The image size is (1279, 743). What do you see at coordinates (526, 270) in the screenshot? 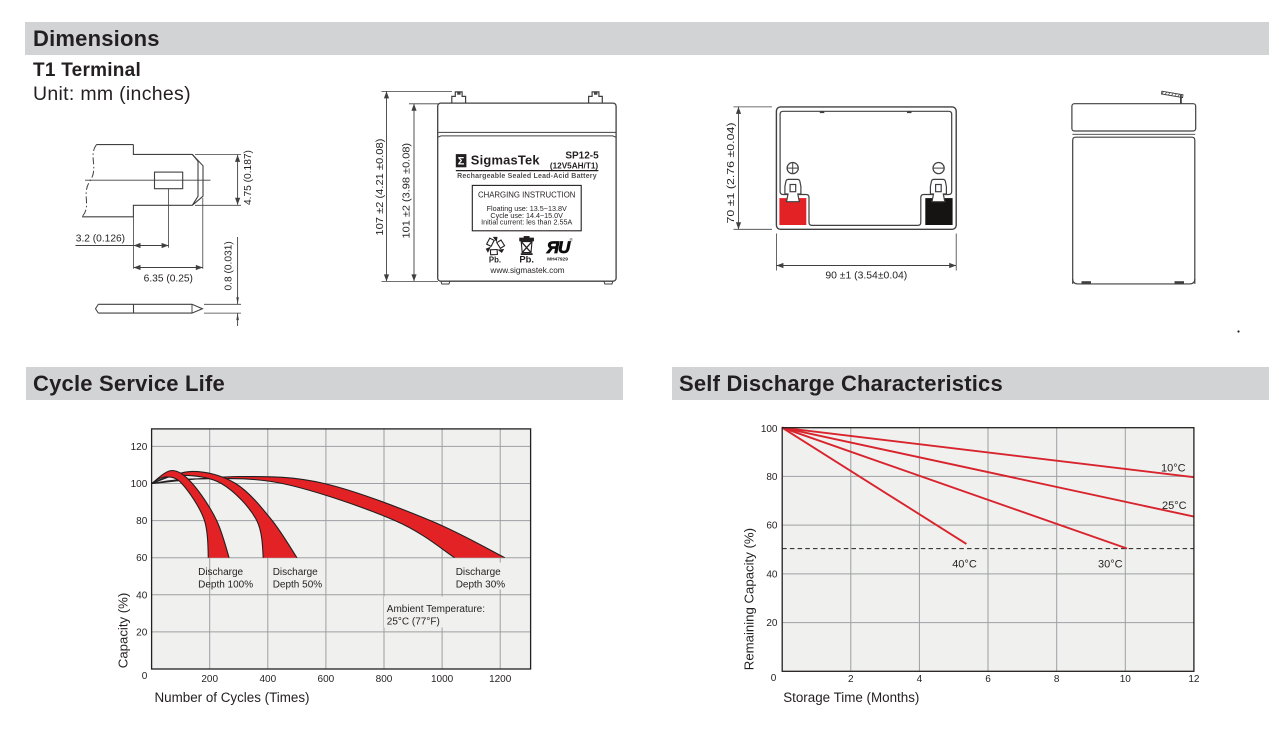
I see `svg-text: www.sigmastek.com` at bounding box center [526, 270].